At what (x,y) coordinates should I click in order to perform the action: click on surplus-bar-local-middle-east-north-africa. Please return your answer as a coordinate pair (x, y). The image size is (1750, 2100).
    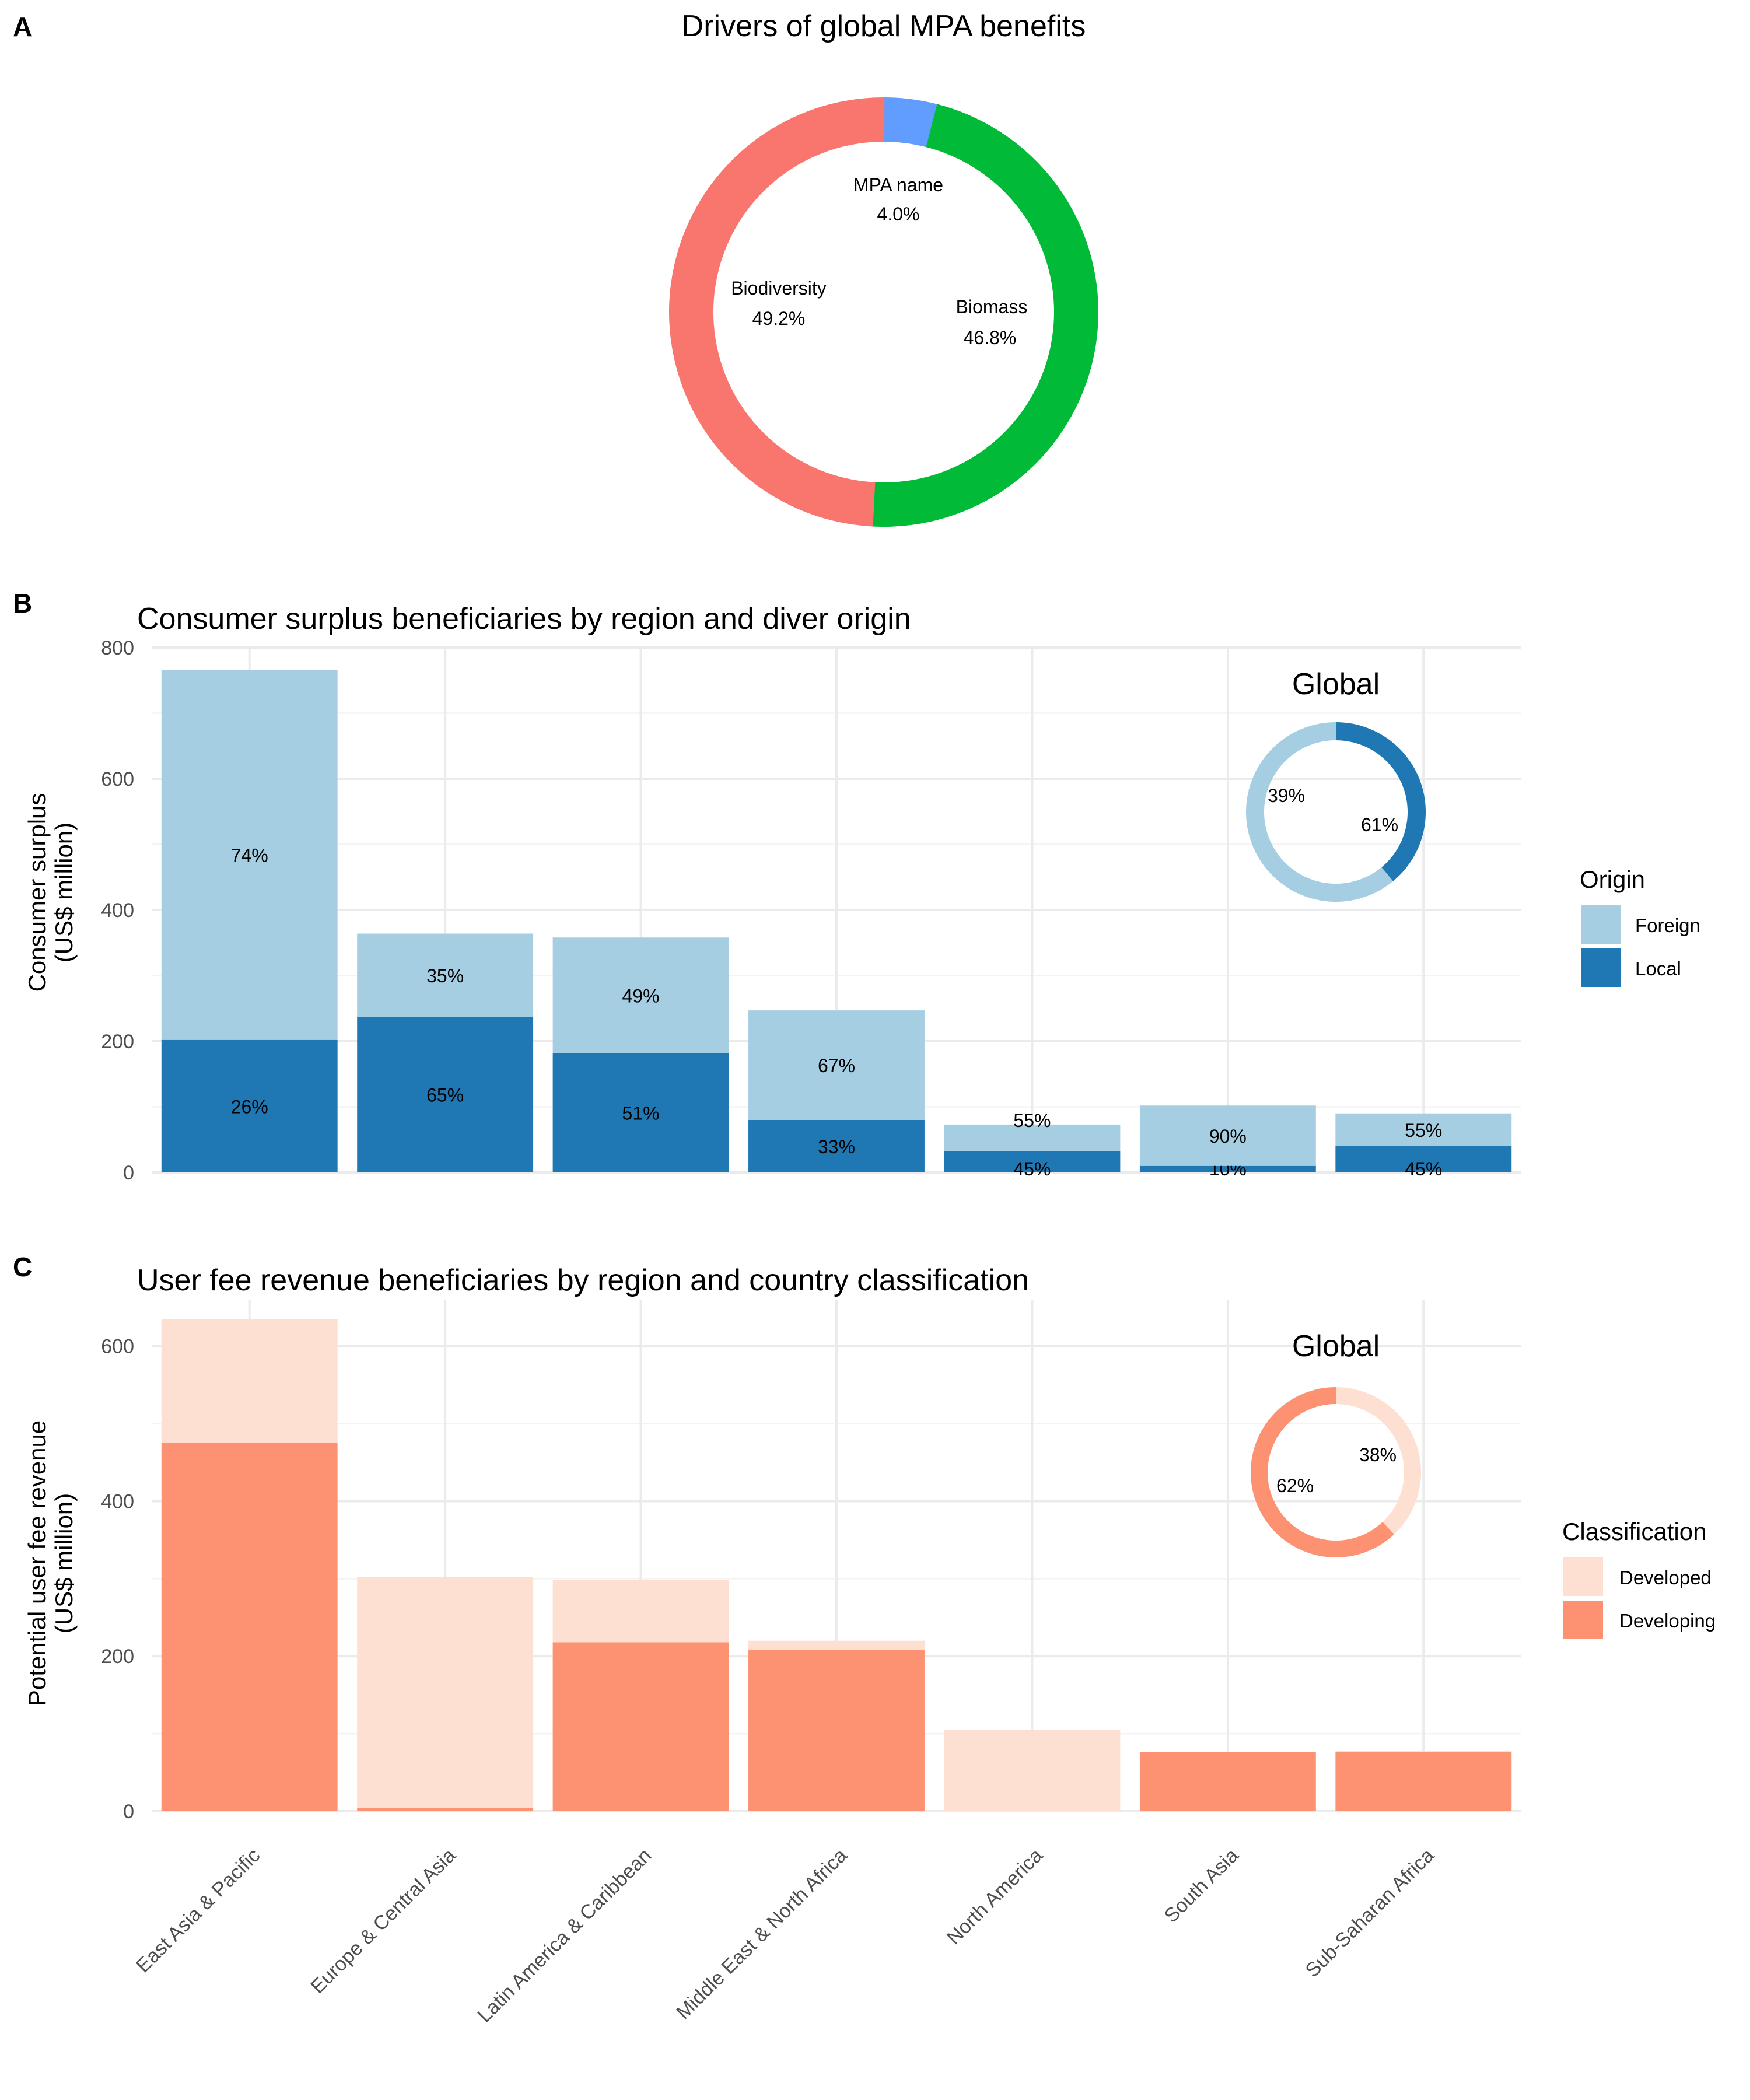
    Looking at the image, I should click on (836, 1146).